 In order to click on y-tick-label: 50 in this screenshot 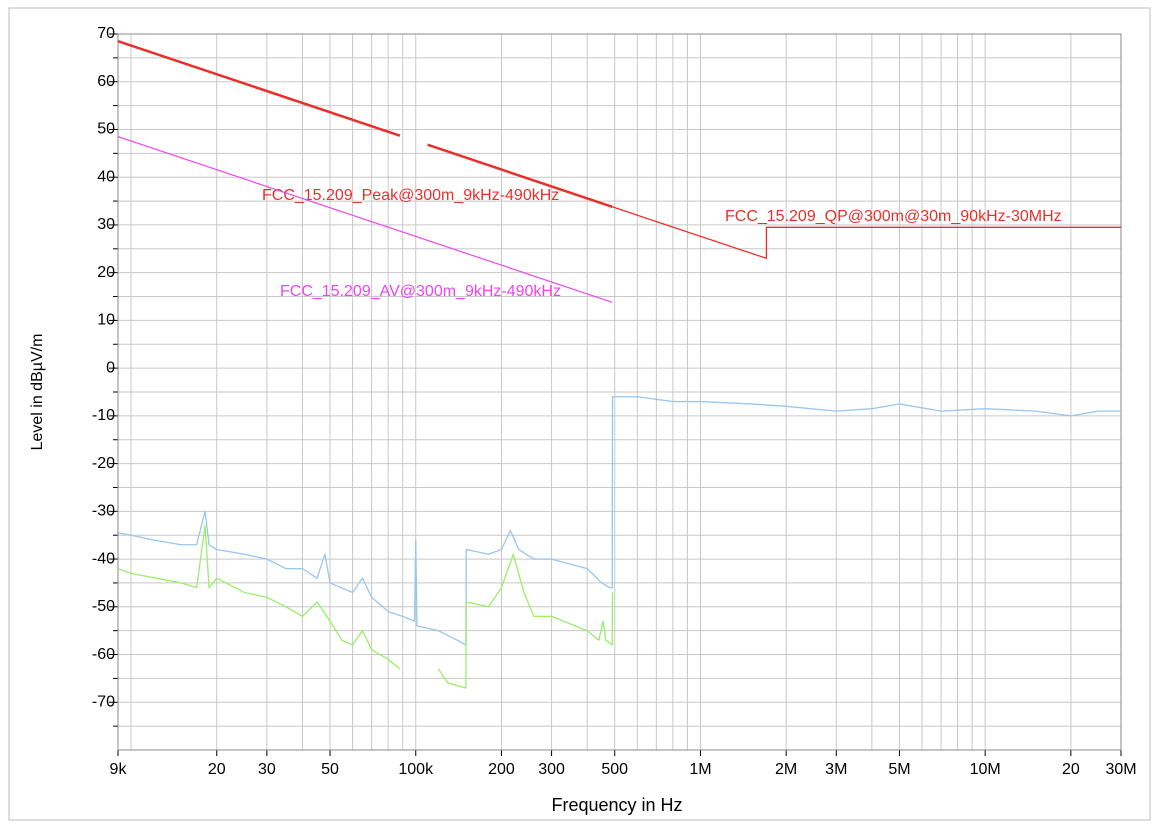, I will do `click(106, 129)`.